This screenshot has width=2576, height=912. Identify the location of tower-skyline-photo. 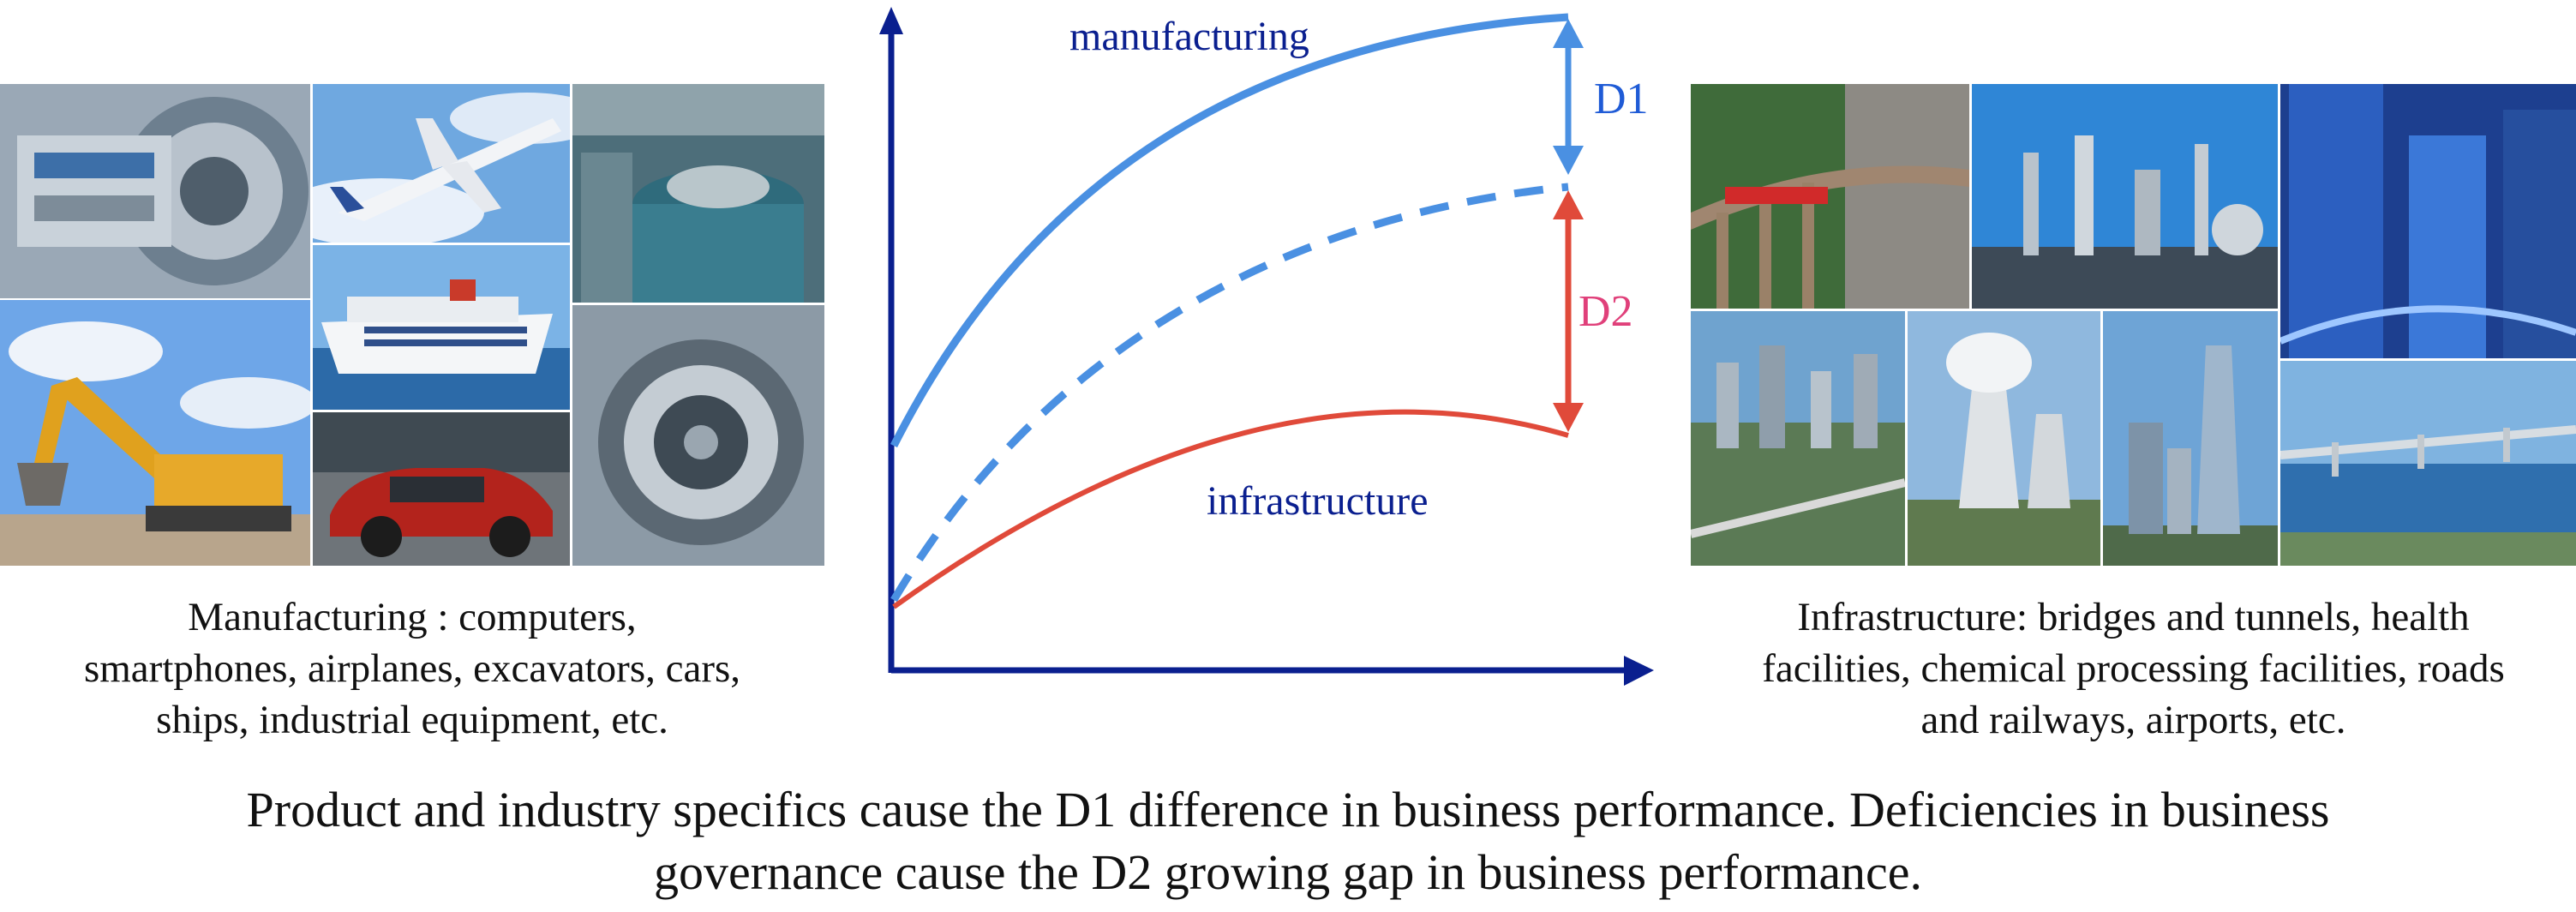
(2190, 438).